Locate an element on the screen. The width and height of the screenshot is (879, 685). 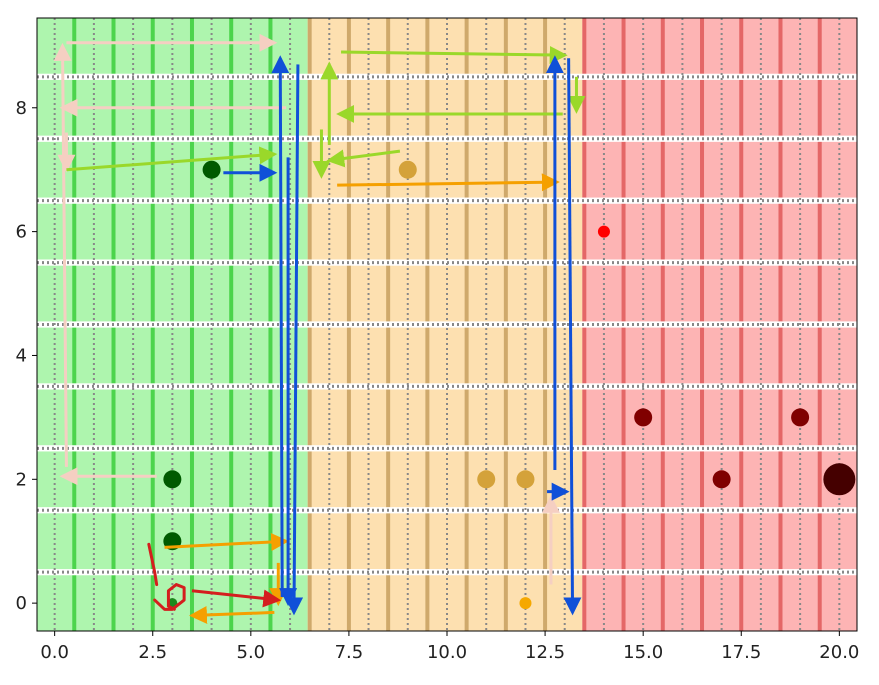
x-tick-label: 12.5 is located at coordinates (545, 652).